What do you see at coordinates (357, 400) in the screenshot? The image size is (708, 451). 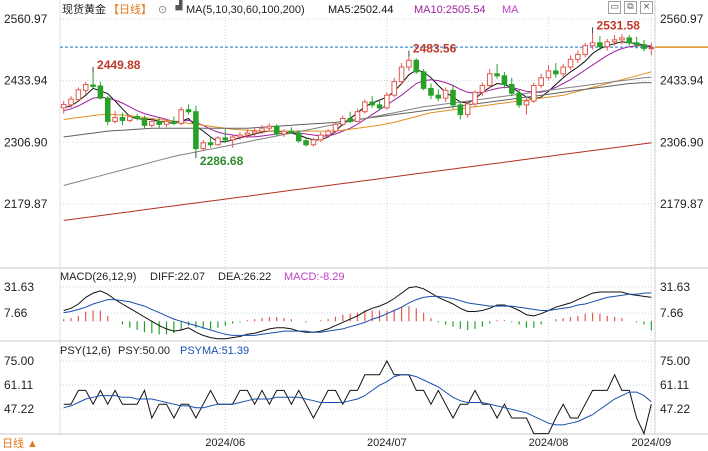 I see `psyma-line` at bounding box center [357, 400].